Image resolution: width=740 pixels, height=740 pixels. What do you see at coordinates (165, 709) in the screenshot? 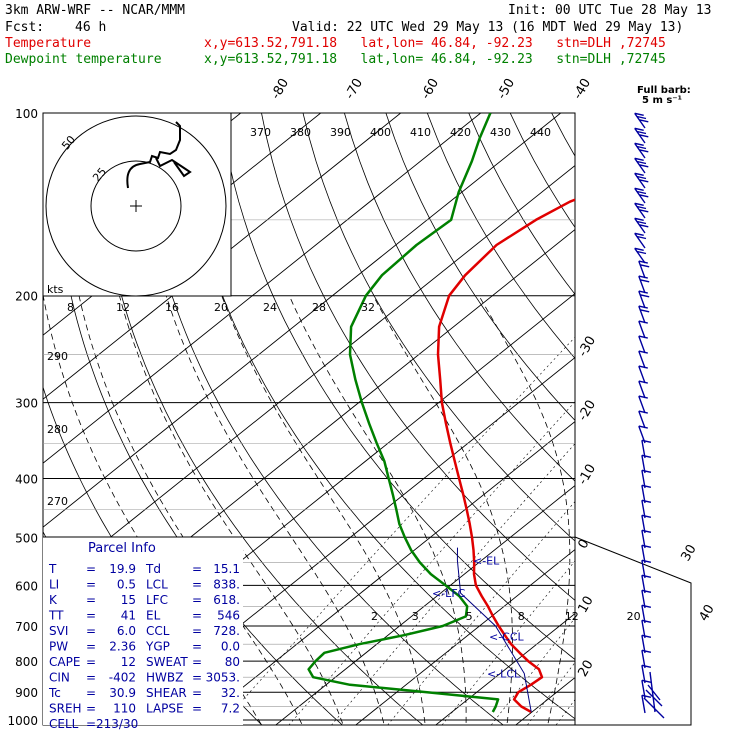
I see `parcel-key: LAPSE` at bounding box center [165, 709].